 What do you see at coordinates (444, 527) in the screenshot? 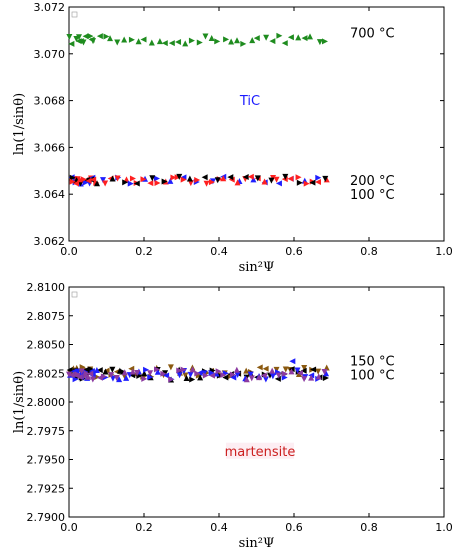
I see `x-tick-label: 1.0` at bounding box center [444, 527].